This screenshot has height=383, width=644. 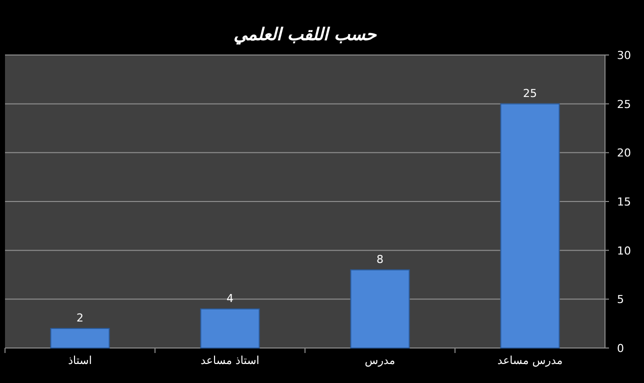 What do you see at coordinates (530, 360) in the screenshot?
I see `x-tick-label: مدرس مساعد` at bounding box center [530, 360].